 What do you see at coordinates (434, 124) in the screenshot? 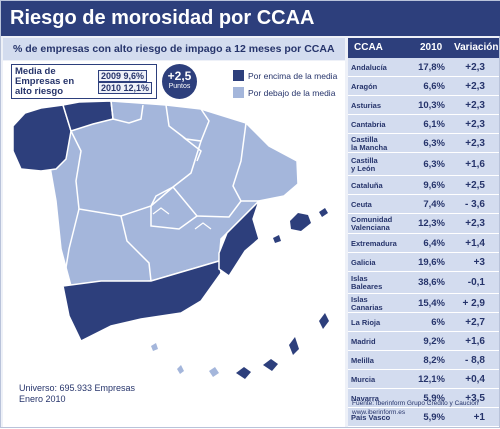
I see `cell-2010: 6,1%` at bounding box center [434, 124].